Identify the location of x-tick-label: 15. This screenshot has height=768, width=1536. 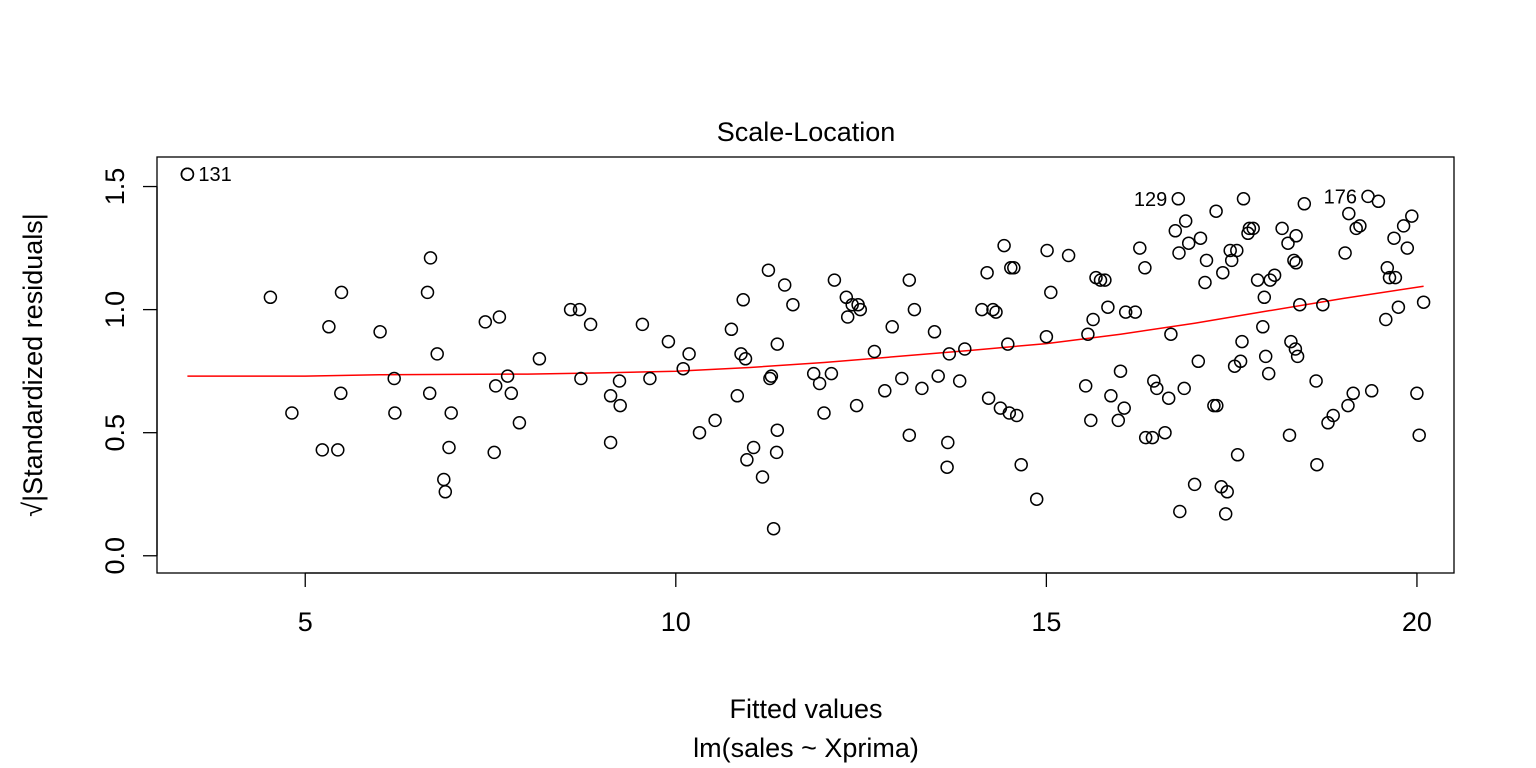
(1046, 622).